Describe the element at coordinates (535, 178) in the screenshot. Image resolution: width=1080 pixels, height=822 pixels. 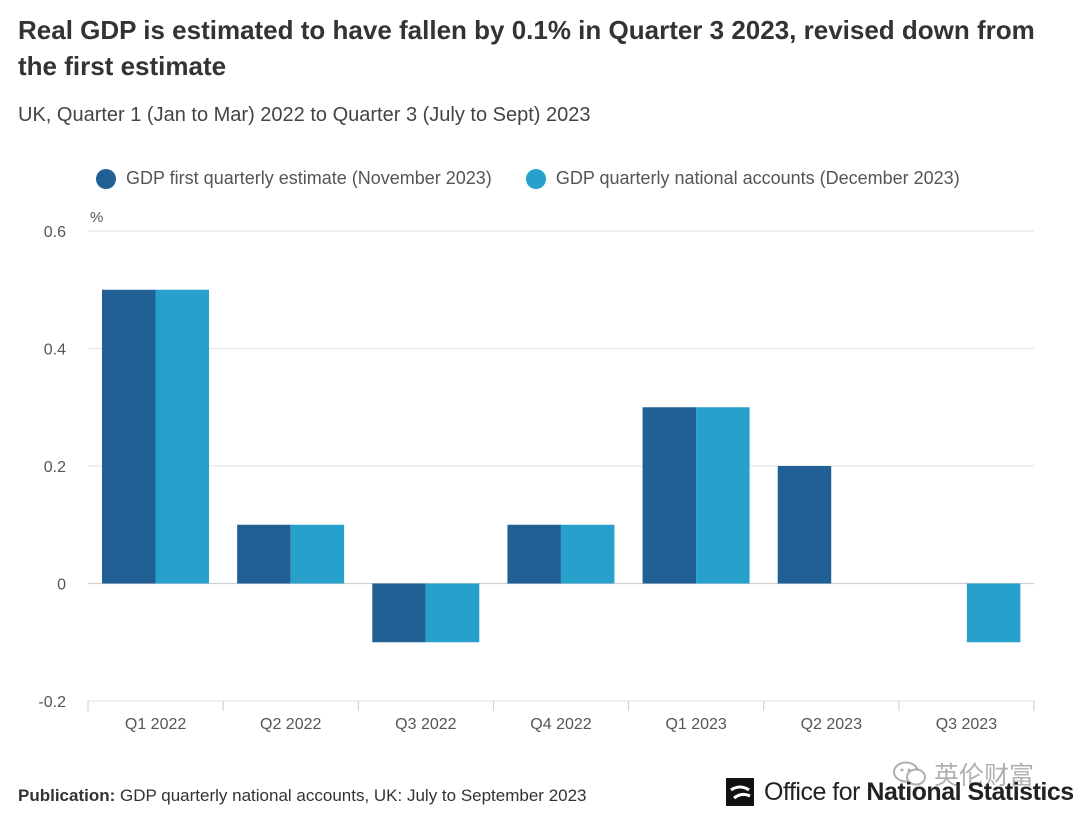
I see `legend-swatch-national-accounts` at that location.